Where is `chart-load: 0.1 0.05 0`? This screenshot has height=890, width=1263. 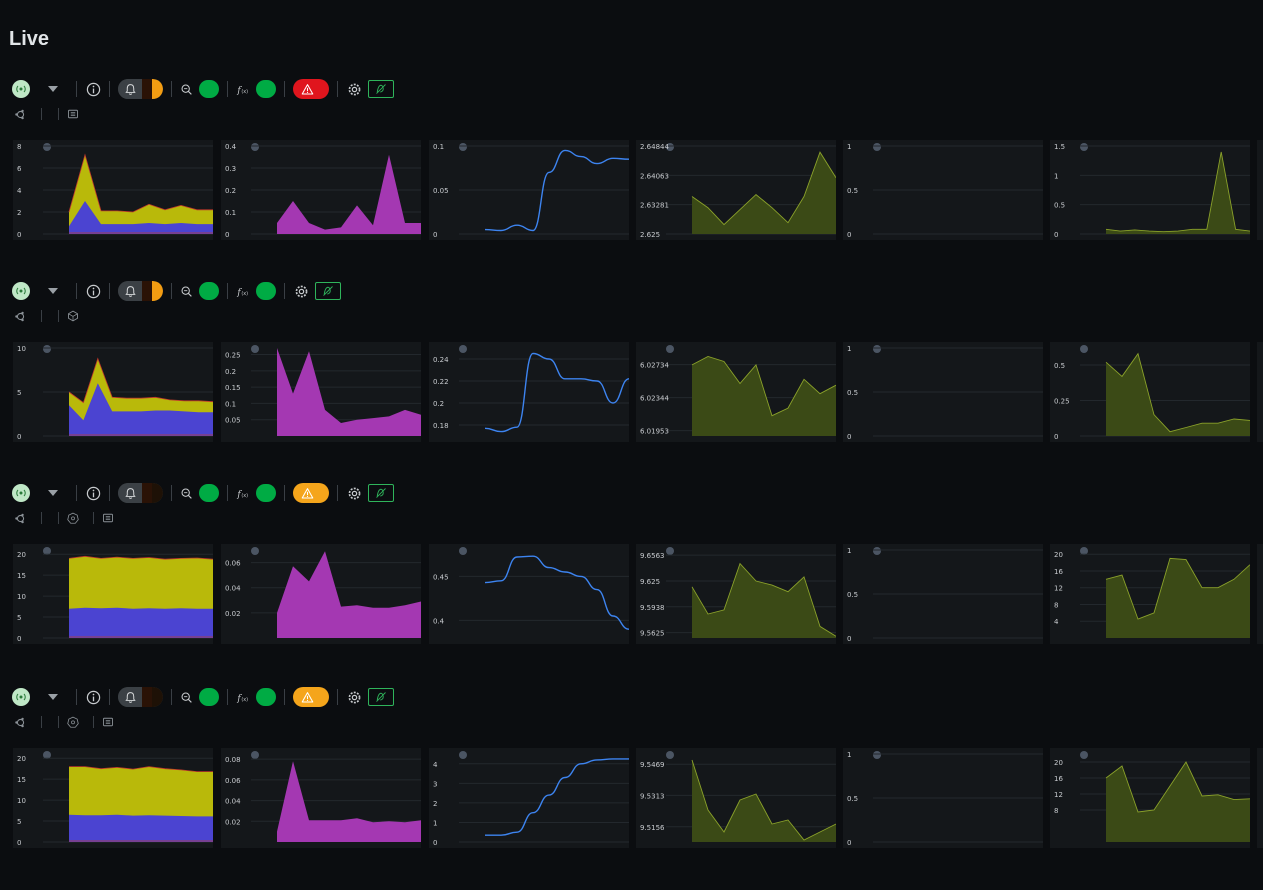 chart-load: 0.1 0.05 0 is located at coordinates (529, 190).